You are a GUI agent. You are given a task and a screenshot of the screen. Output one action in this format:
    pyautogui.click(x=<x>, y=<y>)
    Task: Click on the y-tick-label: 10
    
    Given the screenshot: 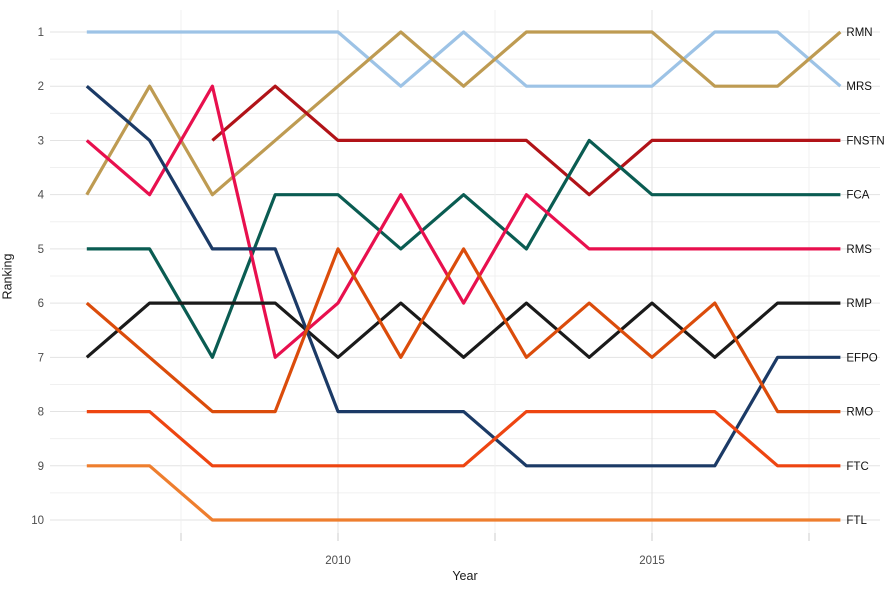 What is the action you would take?
    pyautogui.click(x=37, y=521)
    